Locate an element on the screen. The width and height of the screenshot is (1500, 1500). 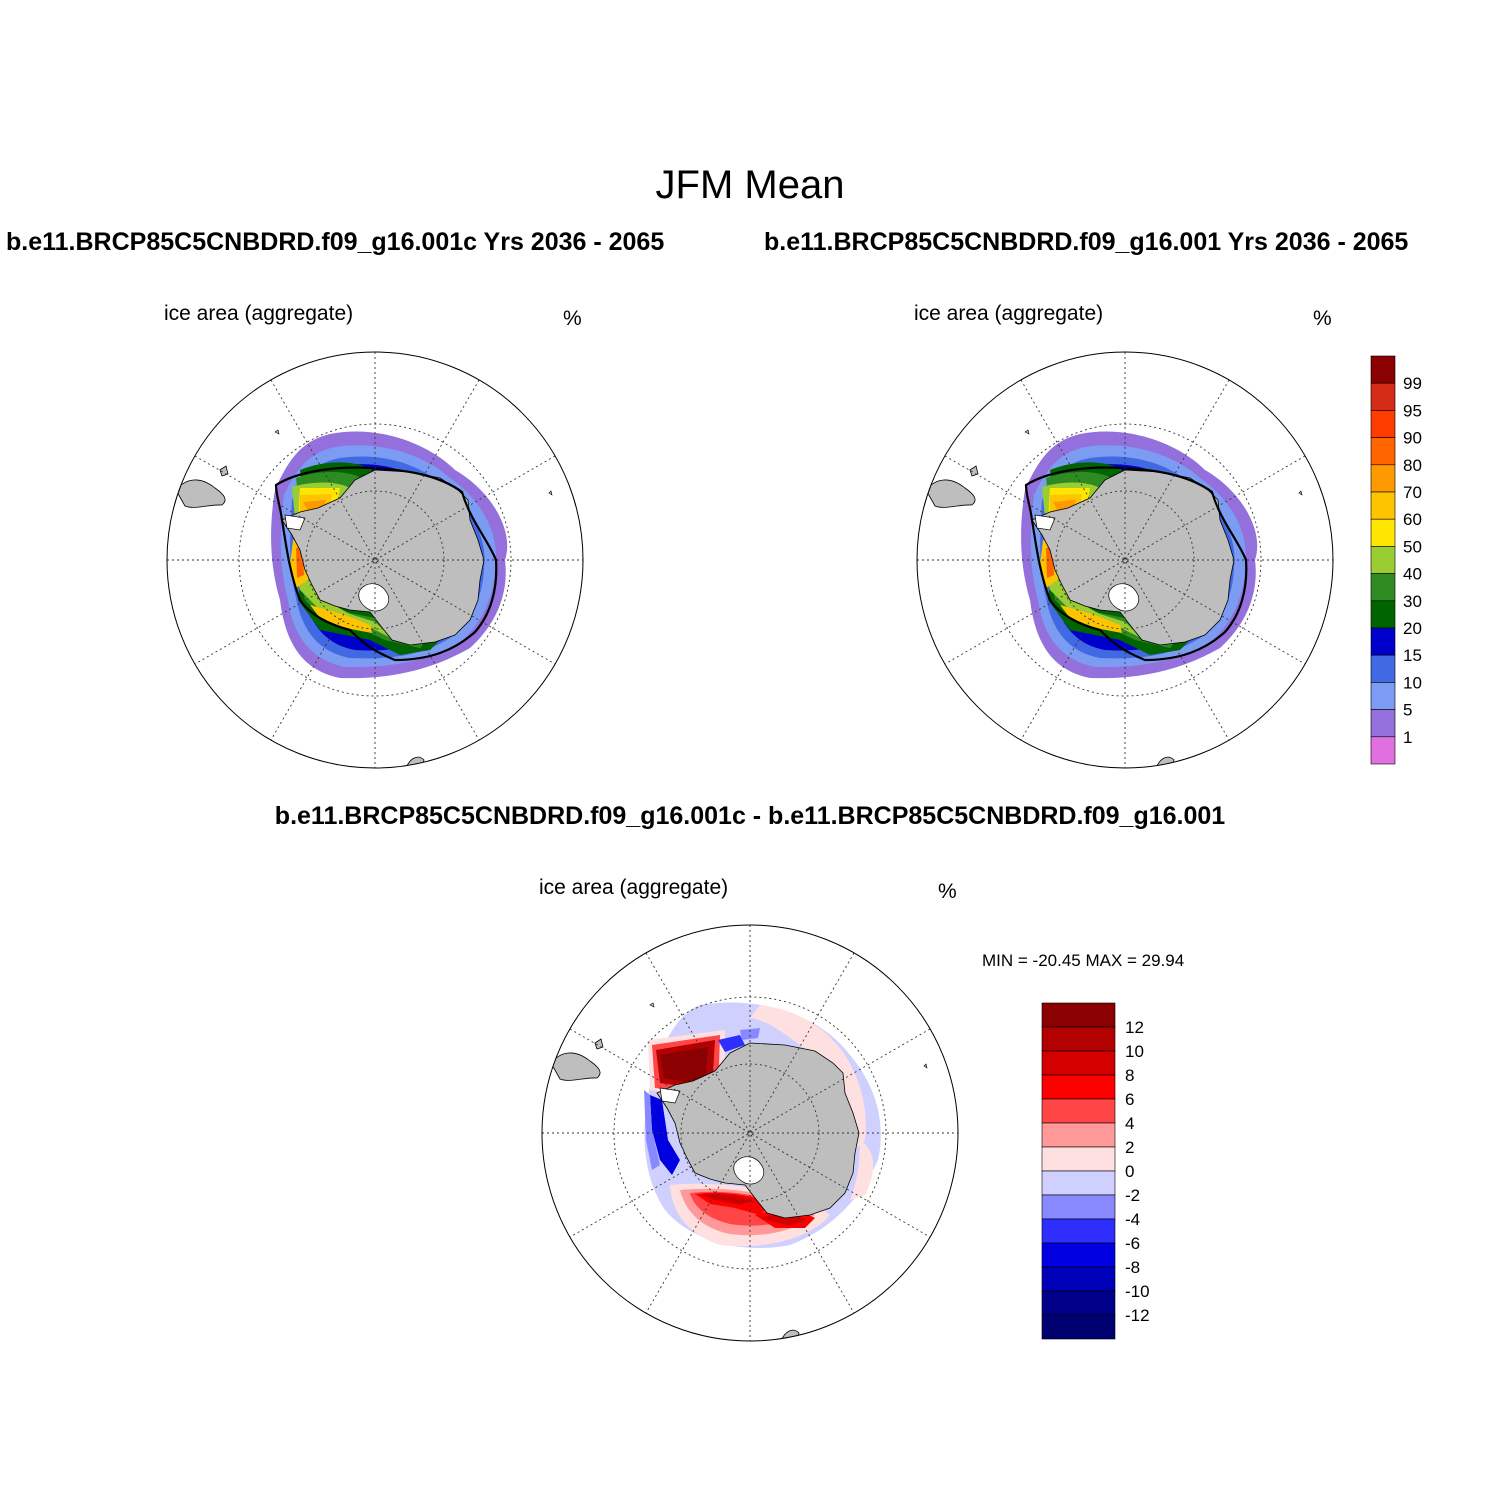
graticule-right is located at coordinates (1125, 560).